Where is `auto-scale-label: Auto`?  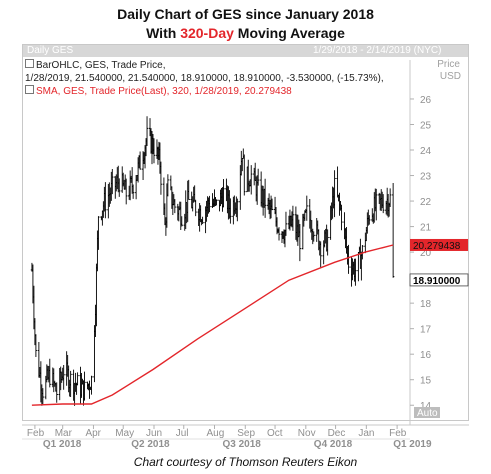
auto-scale-label: Auto is located at coordinates (427, 413).